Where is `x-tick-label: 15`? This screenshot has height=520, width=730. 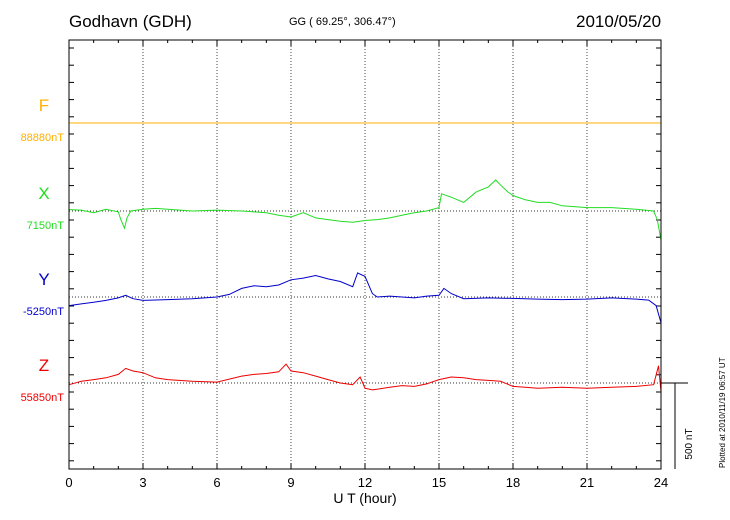 x-tick-label: 15 is located at coordinates (439, 482).